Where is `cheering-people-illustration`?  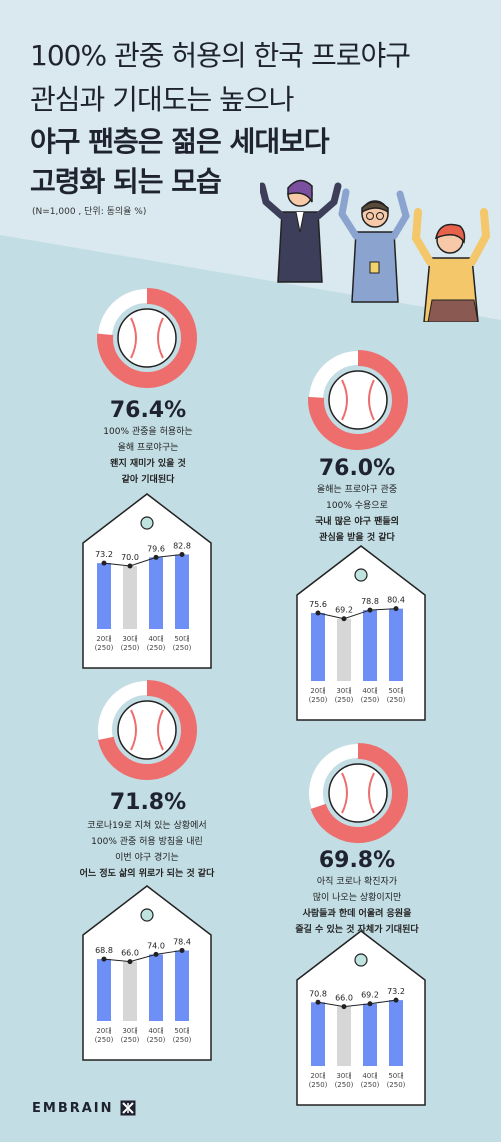
cheering-people-illustration is located at coordinates (375, 250).